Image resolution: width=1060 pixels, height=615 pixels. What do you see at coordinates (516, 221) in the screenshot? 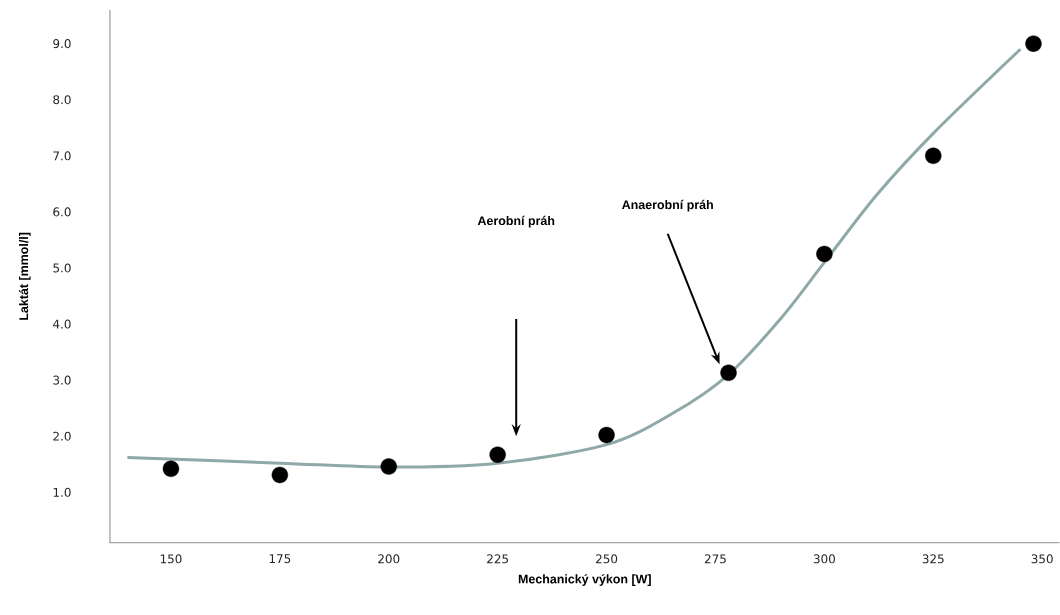
I see `annotation: Aerobní práh` at bounding box center [516, 221].